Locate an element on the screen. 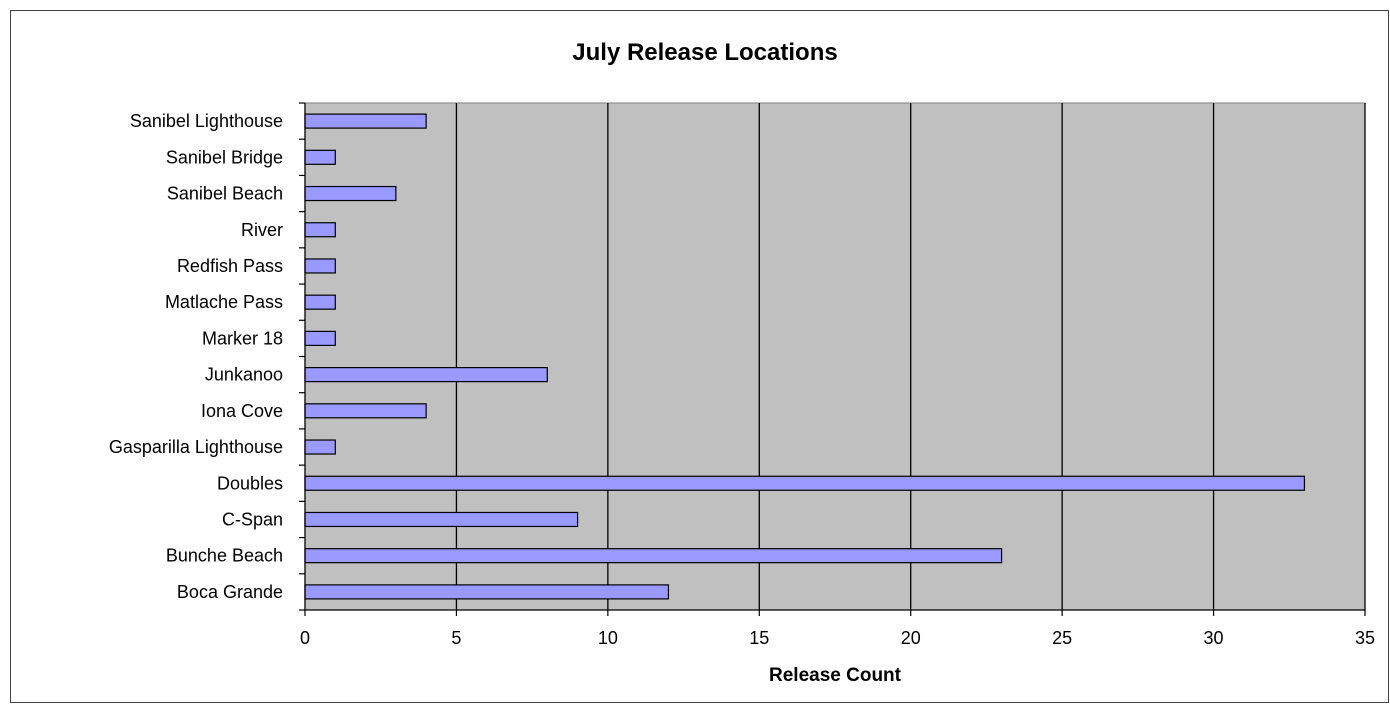  x-tick-label: 15 is located at coordinates (759, 638).